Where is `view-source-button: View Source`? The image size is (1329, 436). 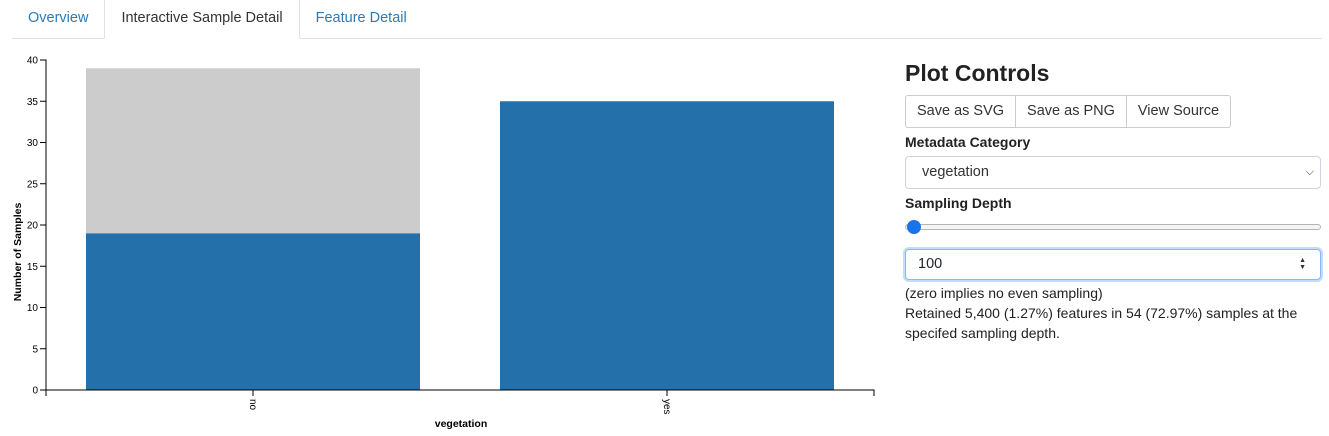 view-source-button: View Source is located at coordinates (1179, 111).